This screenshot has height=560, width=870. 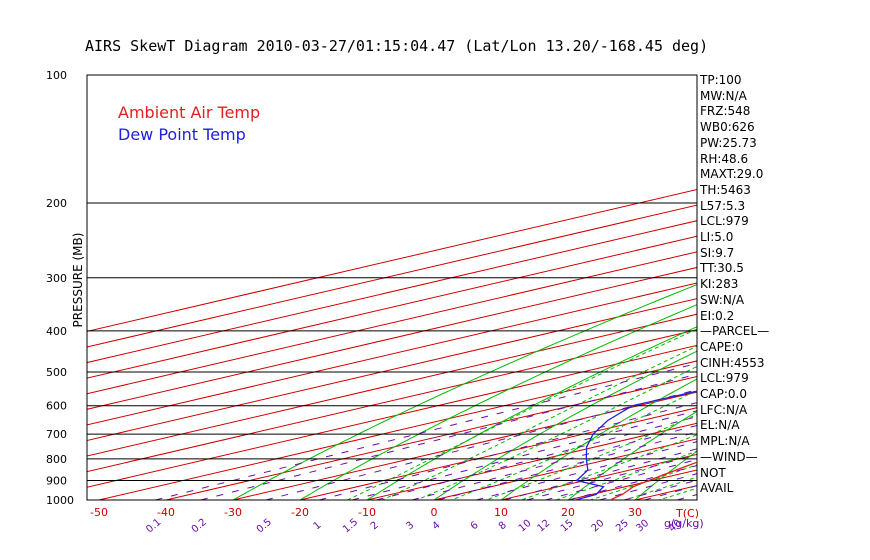 What do you see at coordinates (717, 237) in the screenshot?
I see `stat-li-5-0: LI:5.0` at bounding box center [717, 237].